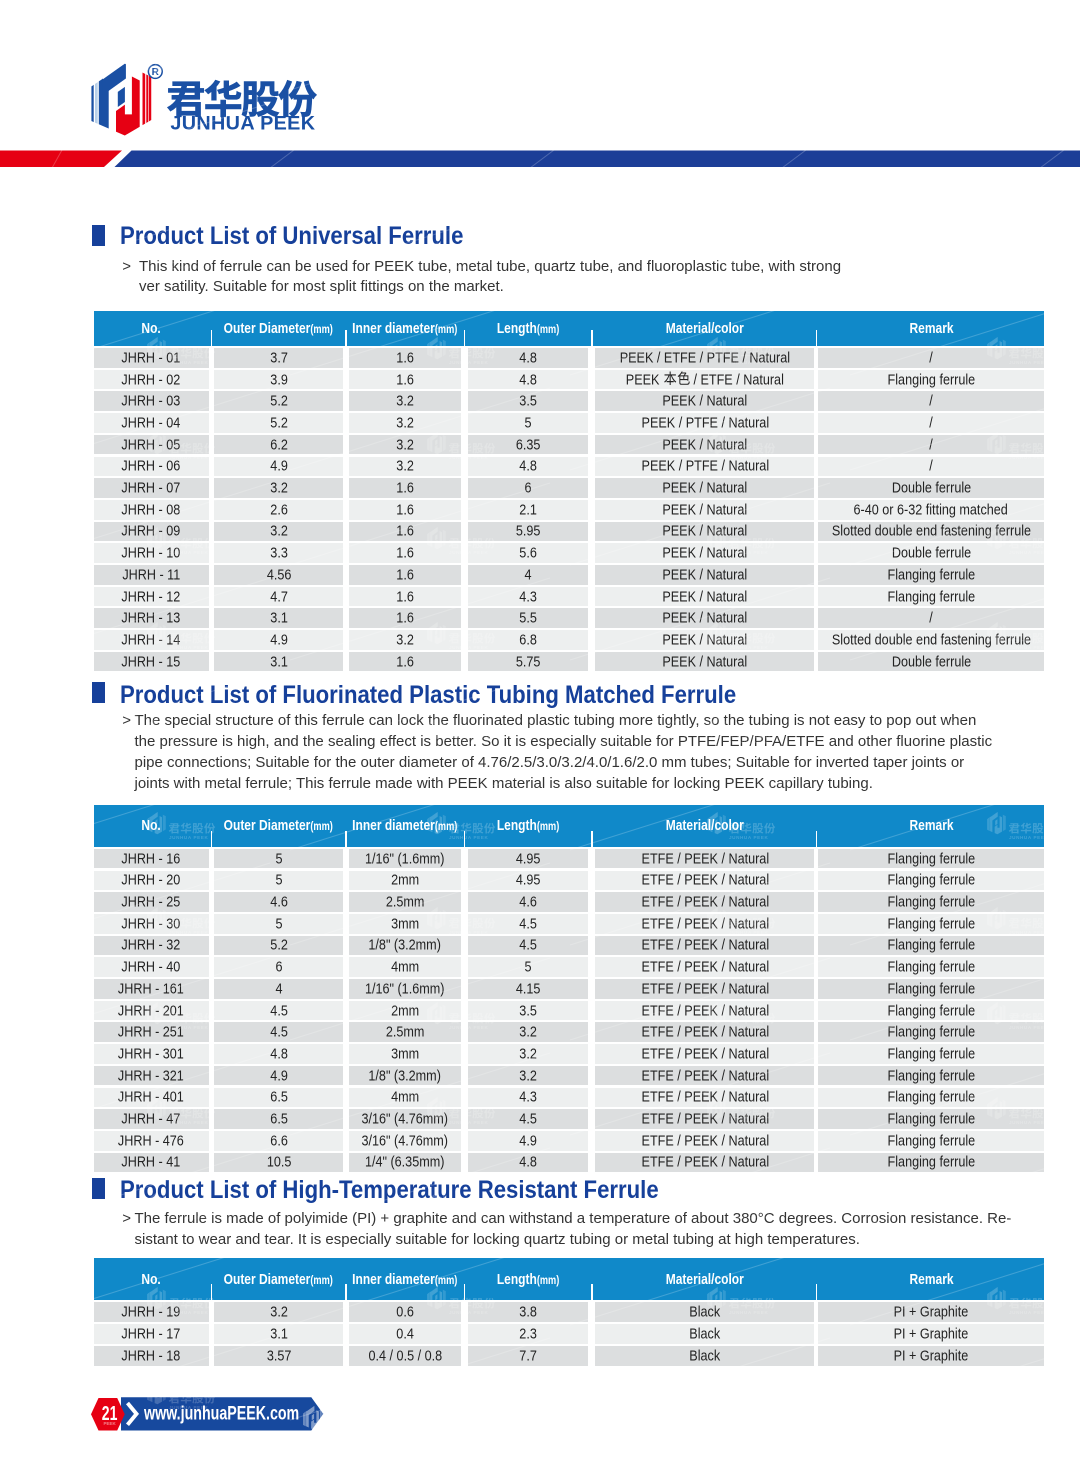 The image size is (1080, 1475). I want to click on svg-text: 21, so click(110, 1414).